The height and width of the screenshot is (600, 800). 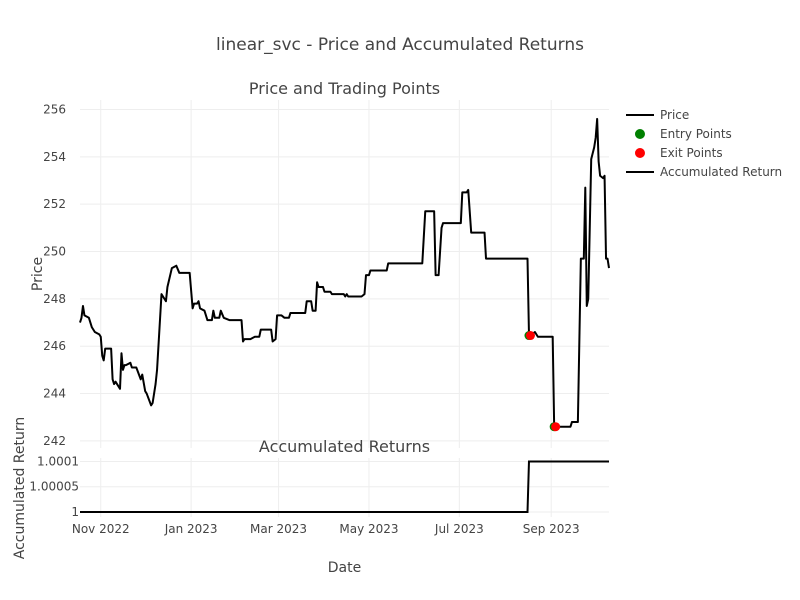 What do you see at coordinates (691, 153) in the screenshot?
I see `legend-label: Exit Points` at bounding box center [691, 153].